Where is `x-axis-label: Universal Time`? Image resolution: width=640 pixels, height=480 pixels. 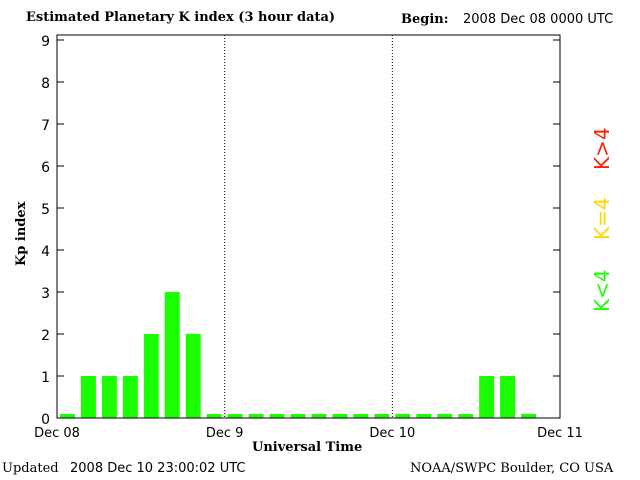
x-axis-label: Universal Time is located at coordinates (307, 447).